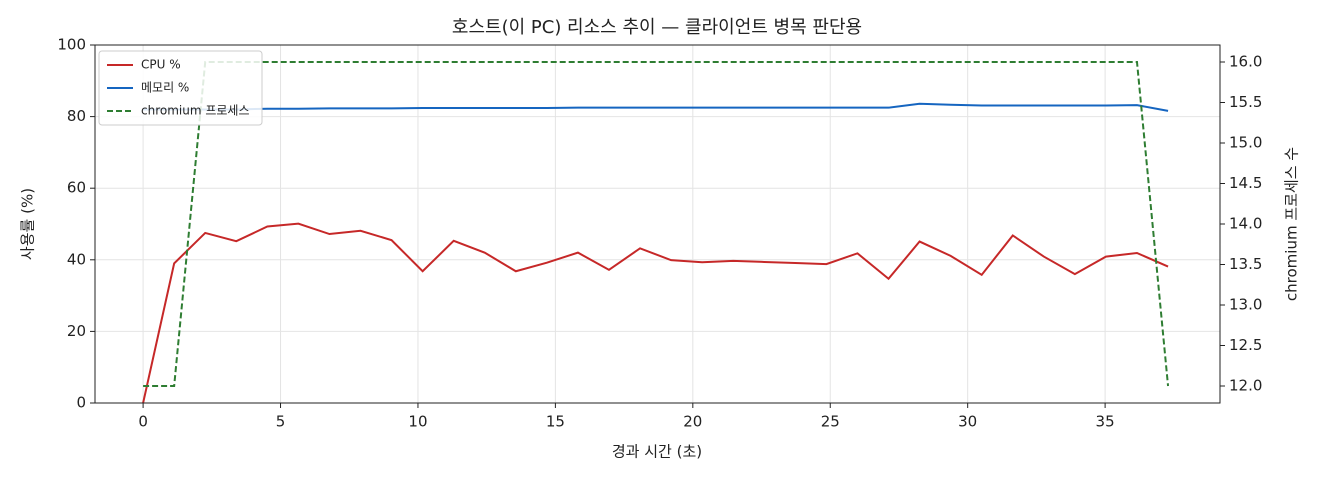  What do you see at coordinates (76, 259) in the screenshot?
I see `y-tick-label: 40` at bounding box center [76, 259].